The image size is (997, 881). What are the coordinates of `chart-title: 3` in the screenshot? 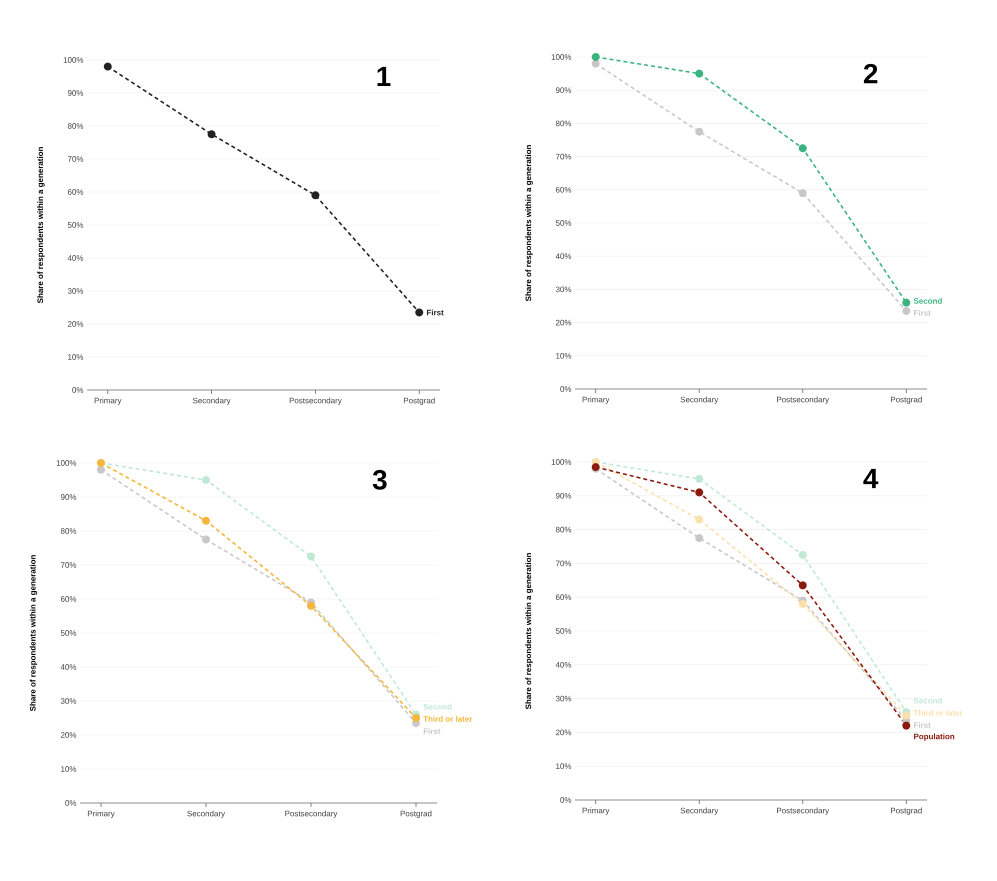 It's located at (379, 480).